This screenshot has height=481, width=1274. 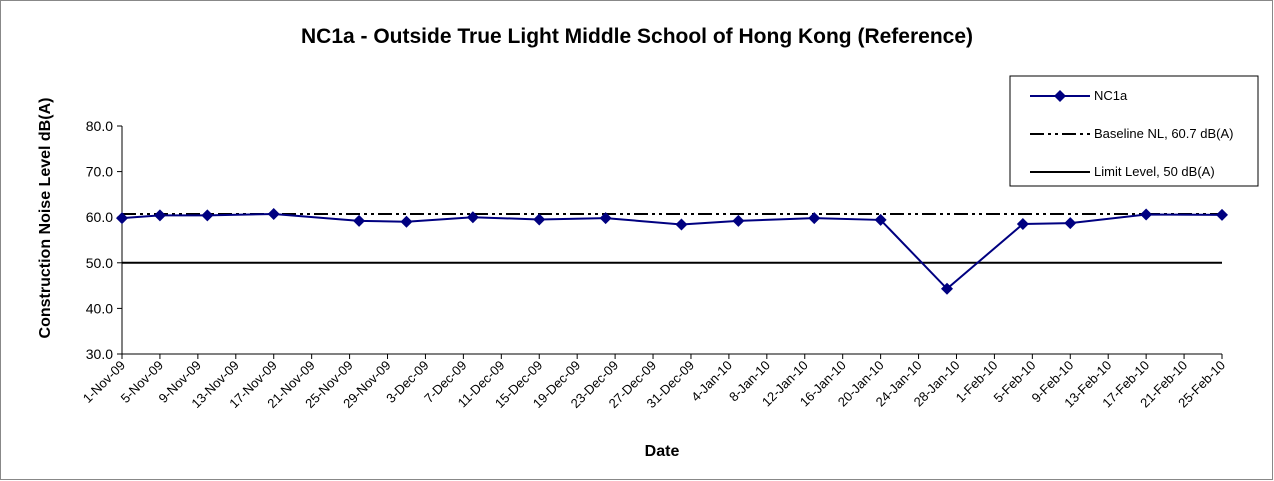 What do you see at coordinates (672, 252) in the screenshot?
I see `data-line` at bounding box center [672, 252].